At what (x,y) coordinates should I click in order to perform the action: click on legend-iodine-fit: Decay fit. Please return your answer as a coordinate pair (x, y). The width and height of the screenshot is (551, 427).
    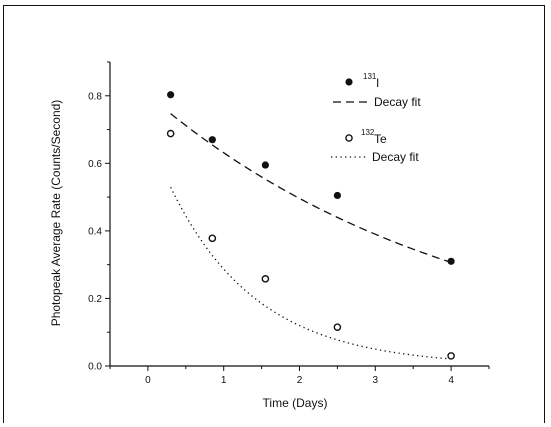
    Looking at the image, I should click on (397, 102).